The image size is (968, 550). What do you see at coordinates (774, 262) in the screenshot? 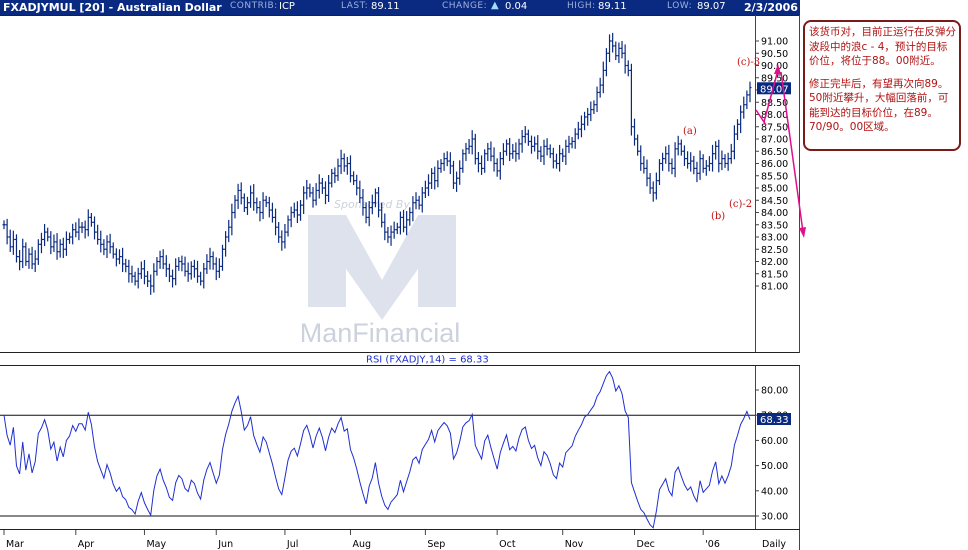
I see `price-tick-label: 82.00` at bounding box center [774, 262].